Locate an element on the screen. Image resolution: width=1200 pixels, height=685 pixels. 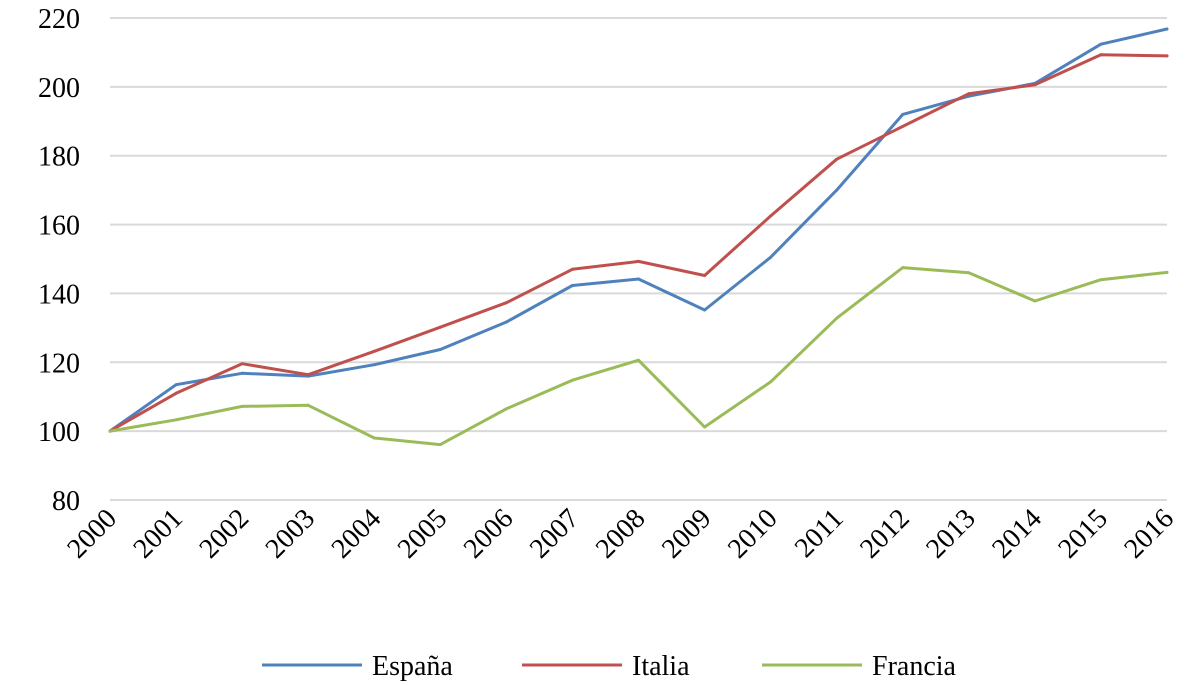
legend: España Italia Francia is located at coordinates (609, 666).